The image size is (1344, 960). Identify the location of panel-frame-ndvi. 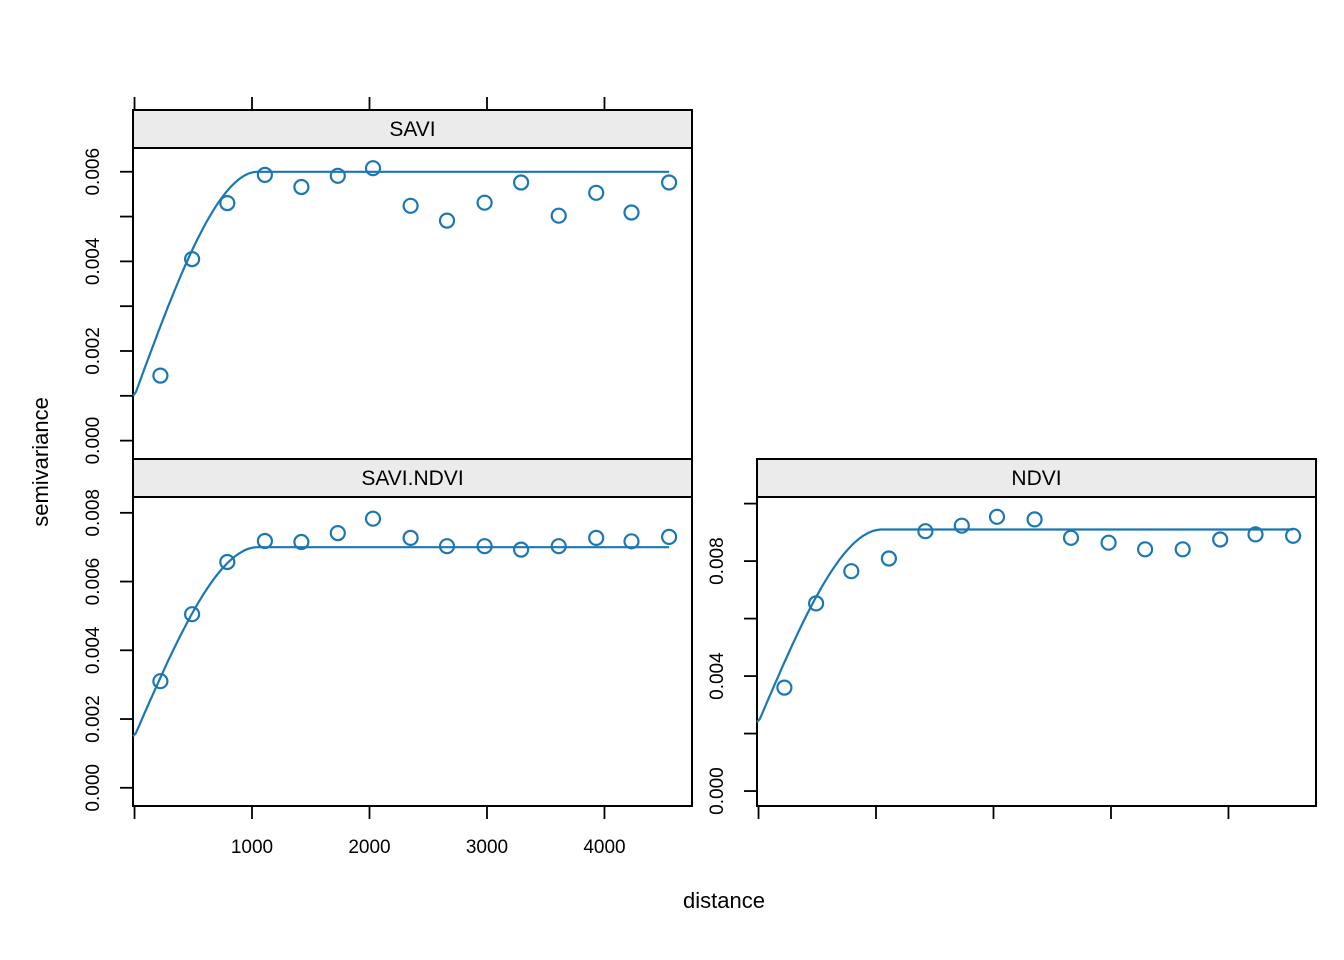
(1036, 651).